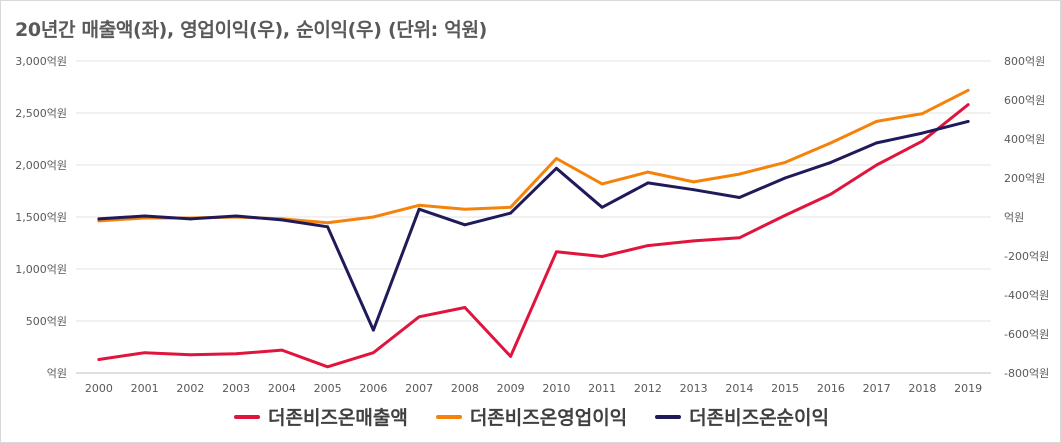  What do you see at coordinates (1026, 373) in the screenshot?
I see `y-right-tick-label: -800억원` at bounding box center [1026, 373].